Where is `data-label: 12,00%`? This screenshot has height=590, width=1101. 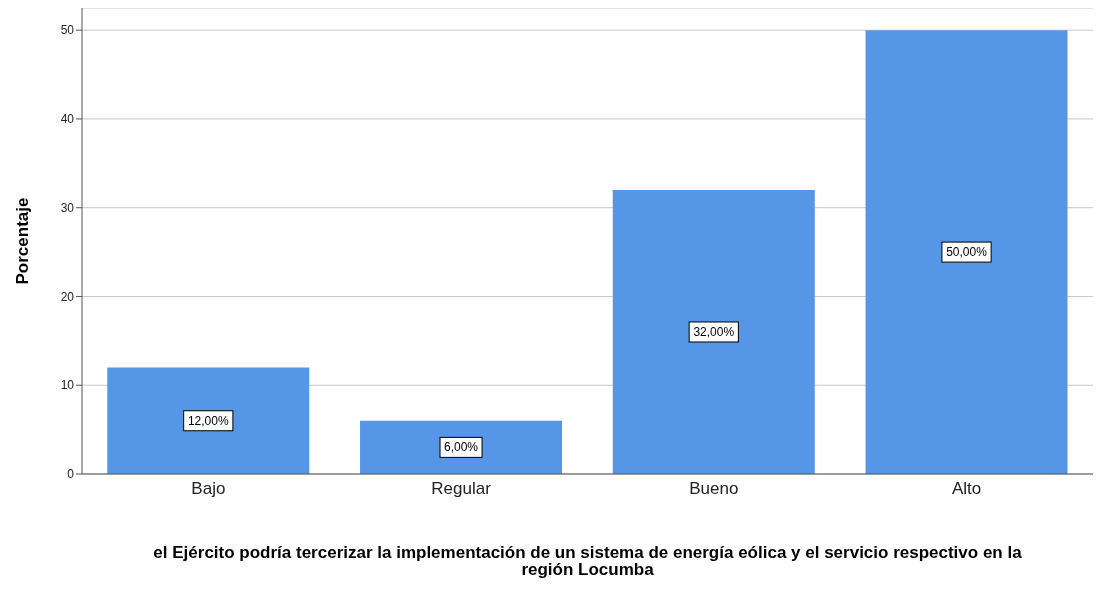 data-label: 12,00% is located at coordinates (208, 420).